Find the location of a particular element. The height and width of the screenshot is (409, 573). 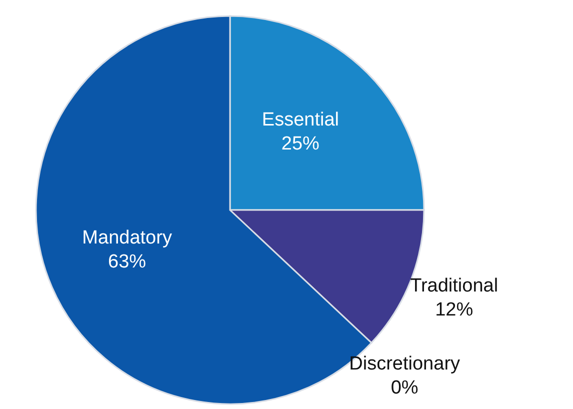

text: 0% is located at coordinates (404, 388).